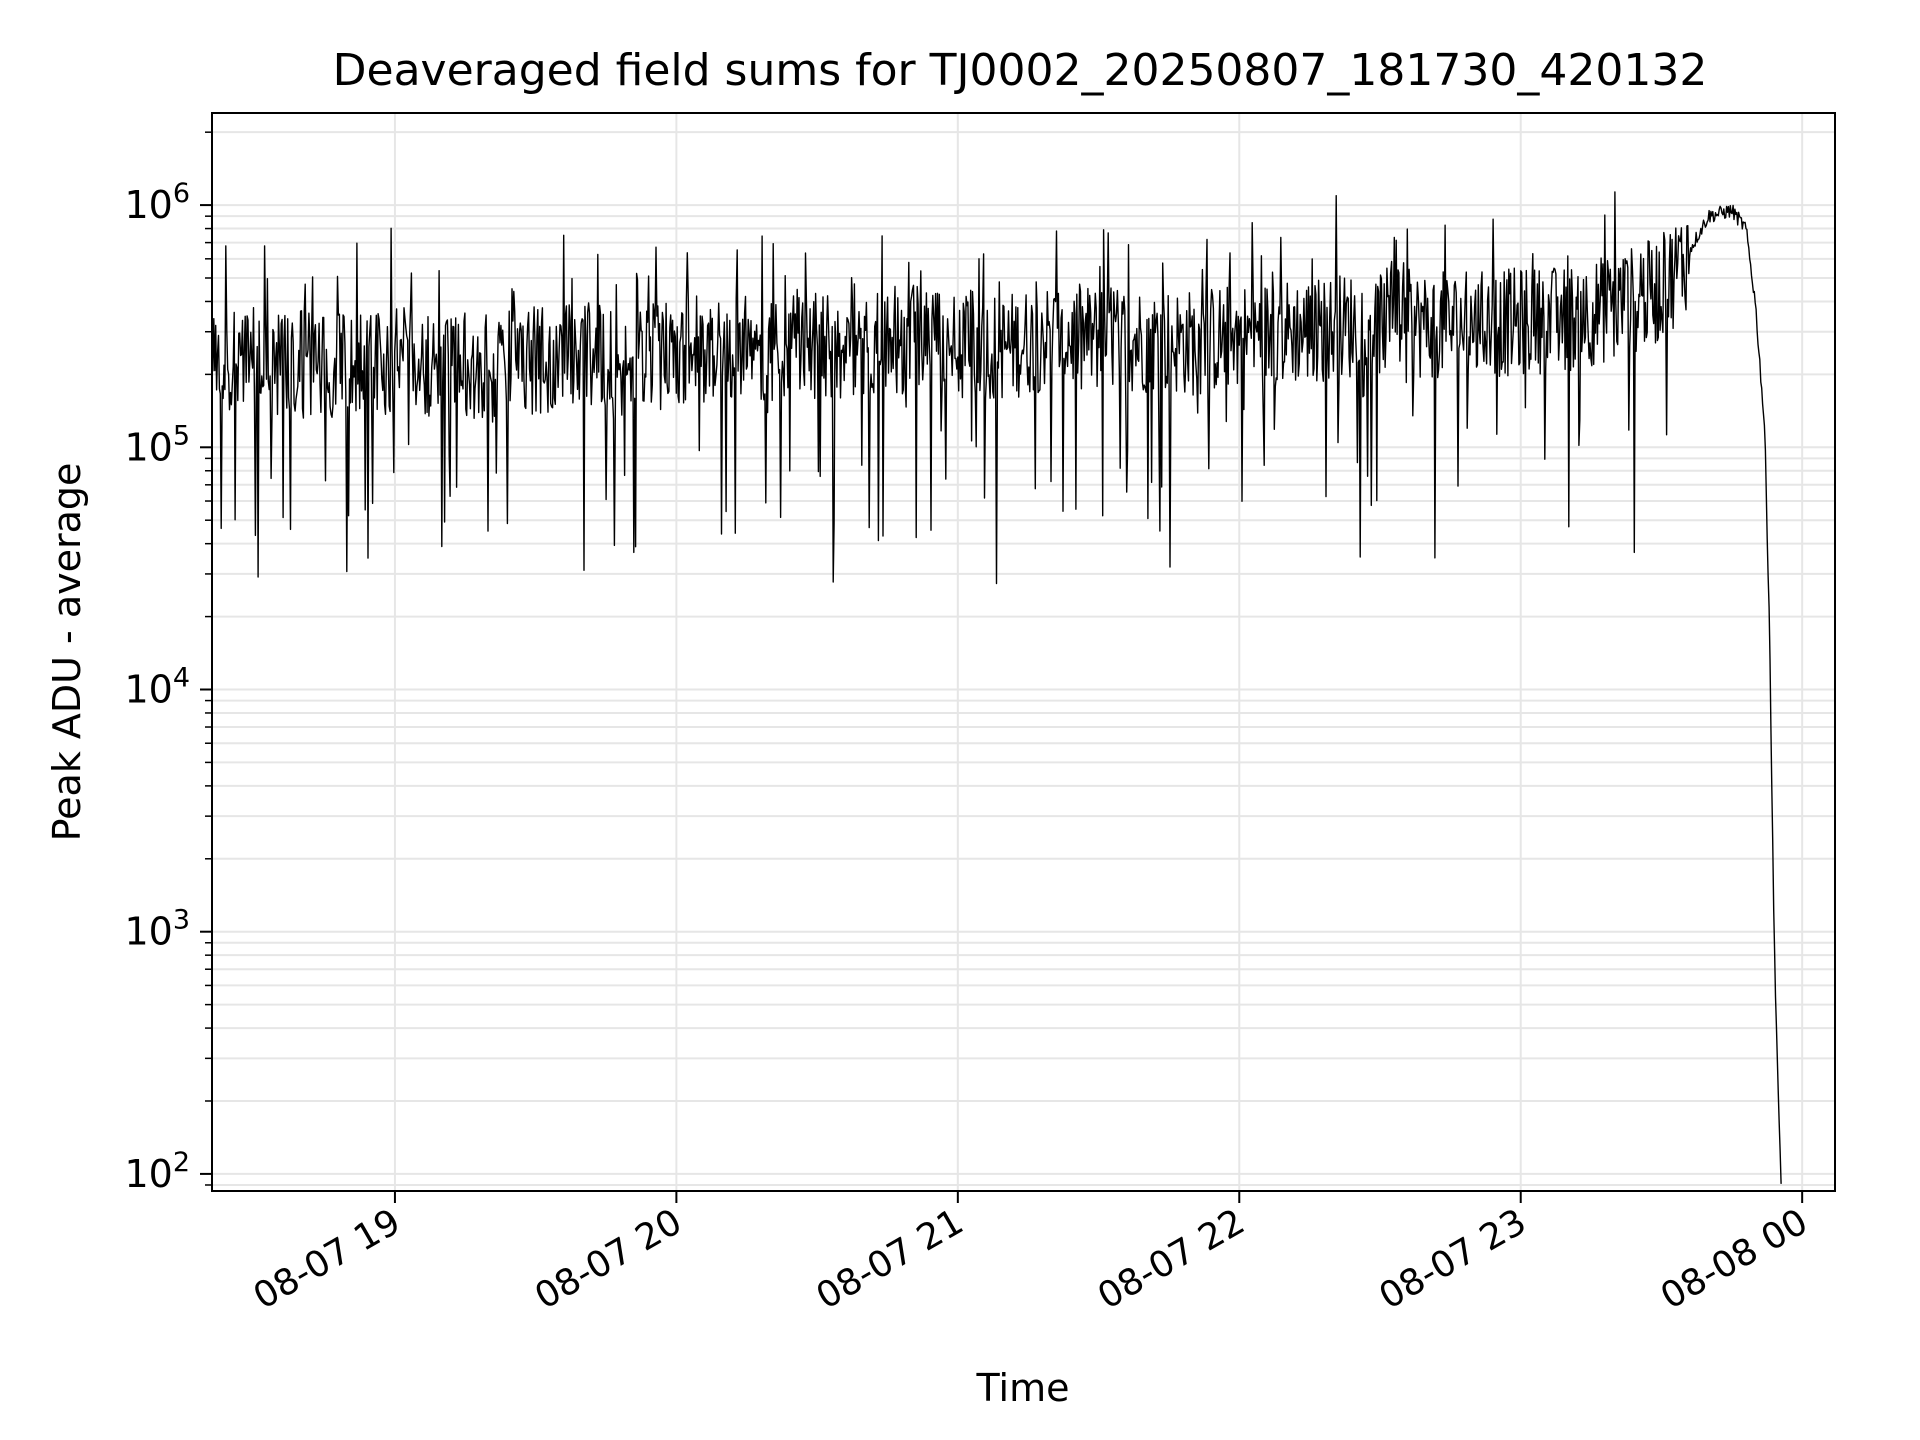 The height and width of the screenshot is (1440, 1920). Describe the element at coordinates (157, 686) in the screenshot. I see `y-tick-label: 104` at that location.